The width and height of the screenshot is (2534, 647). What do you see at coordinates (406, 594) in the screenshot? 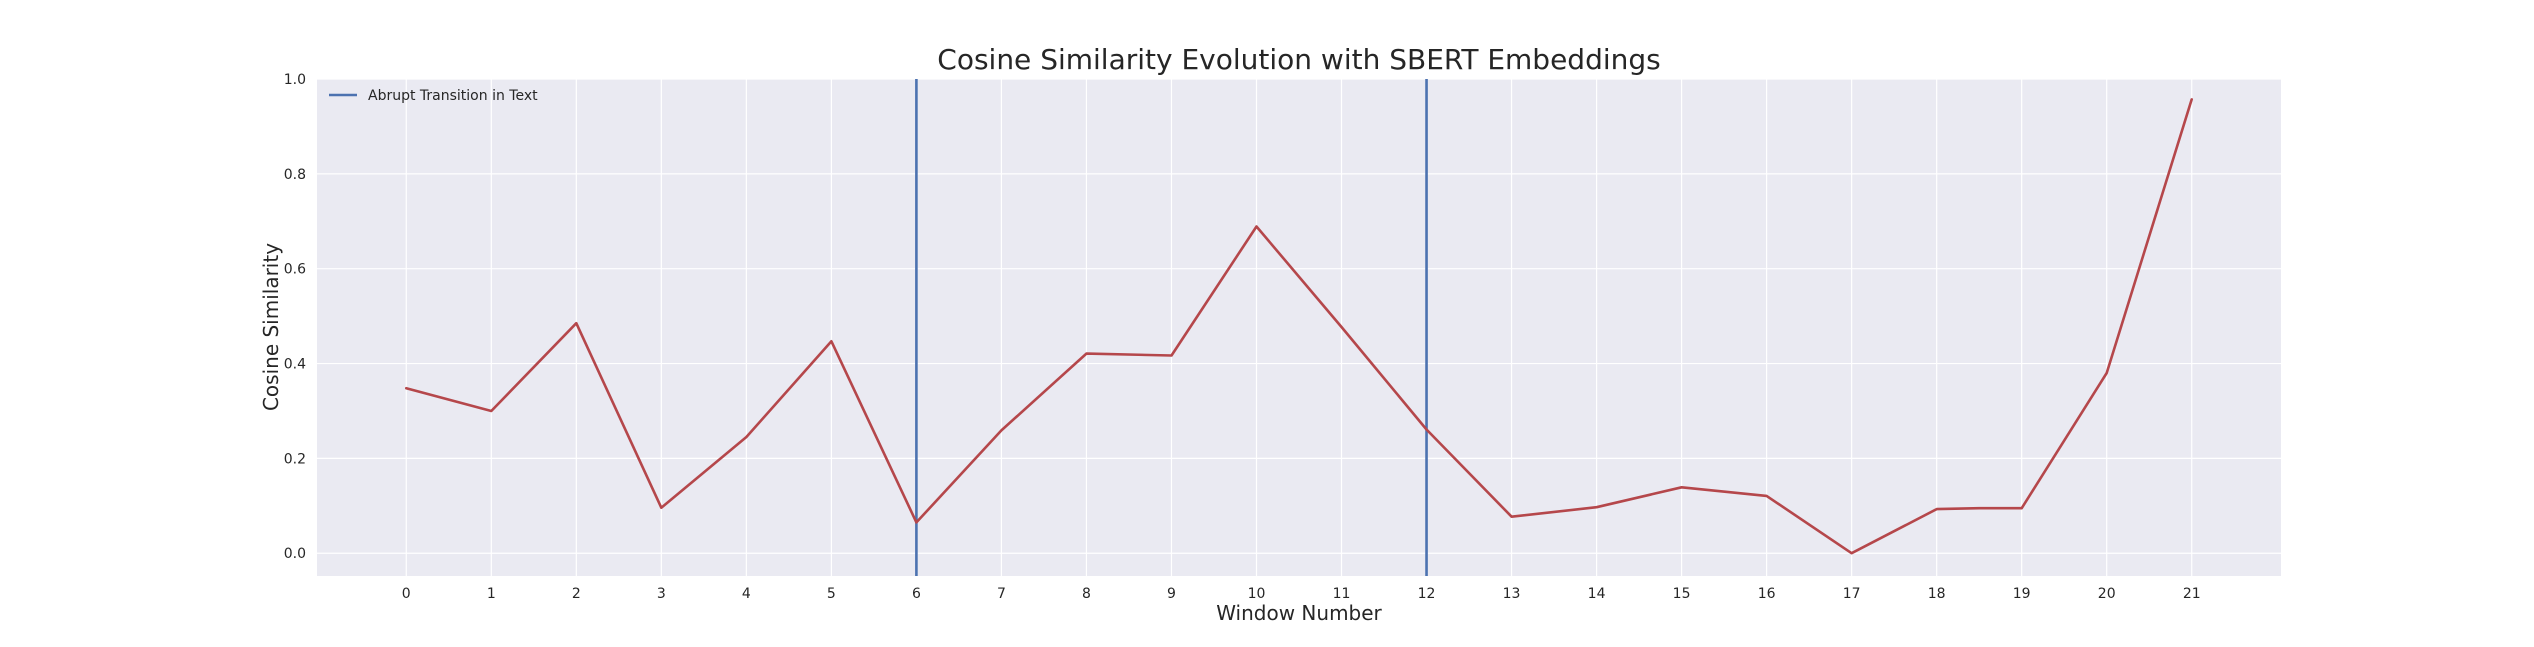
I see `x-tick-label: 0` at bounding box center [406, 594].